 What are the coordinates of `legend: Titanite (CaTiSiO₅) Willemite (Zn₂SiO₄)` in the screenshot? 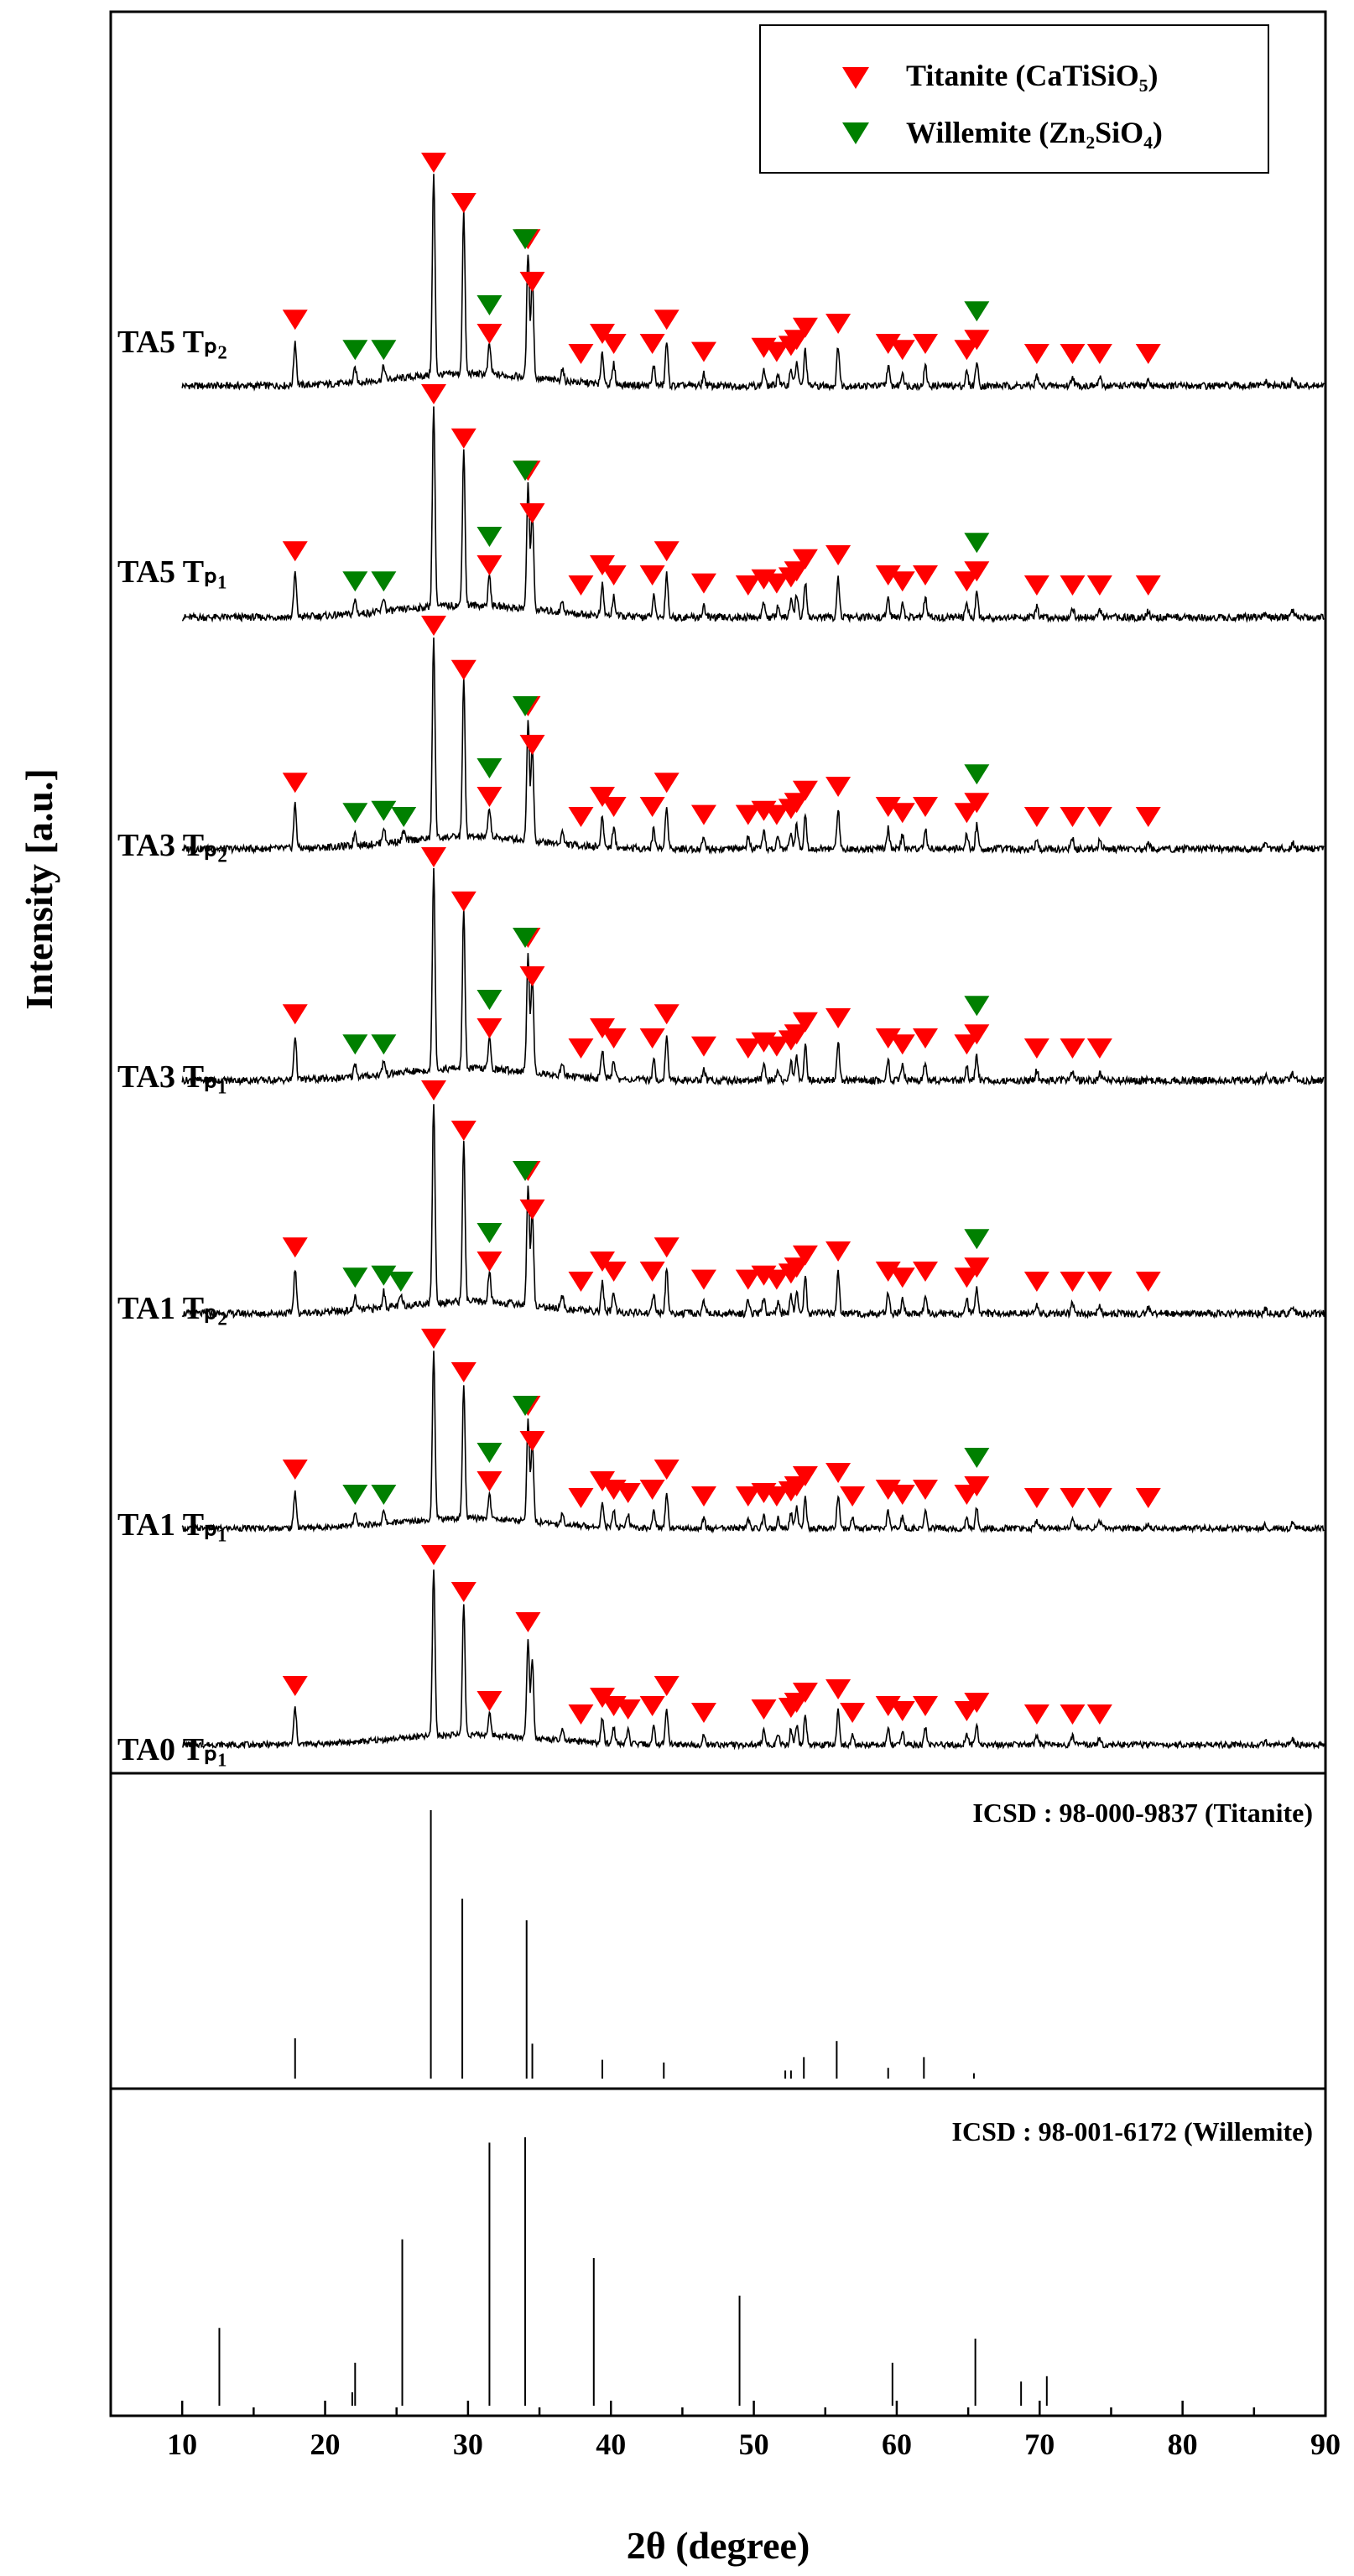 It's located at (1014, 99).